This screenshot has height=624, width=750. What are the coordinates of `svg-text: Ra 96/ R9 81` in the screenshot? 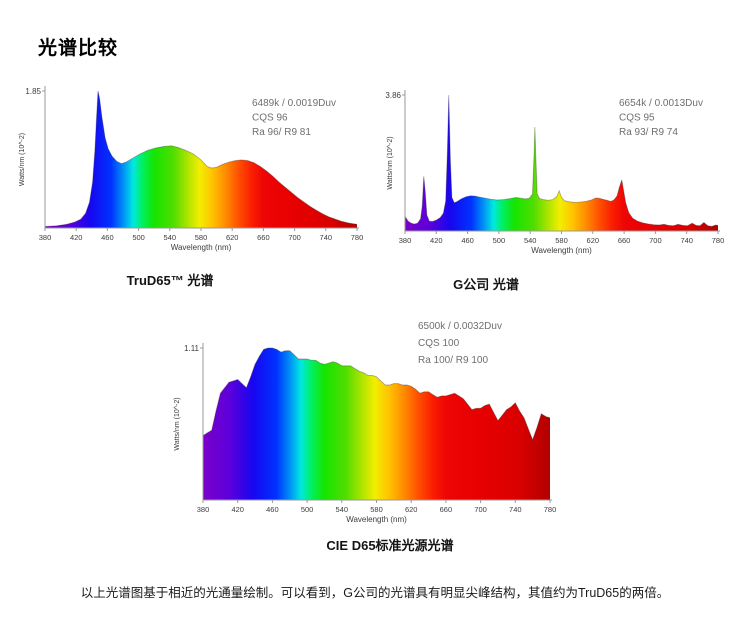 It's located at (281, 132).